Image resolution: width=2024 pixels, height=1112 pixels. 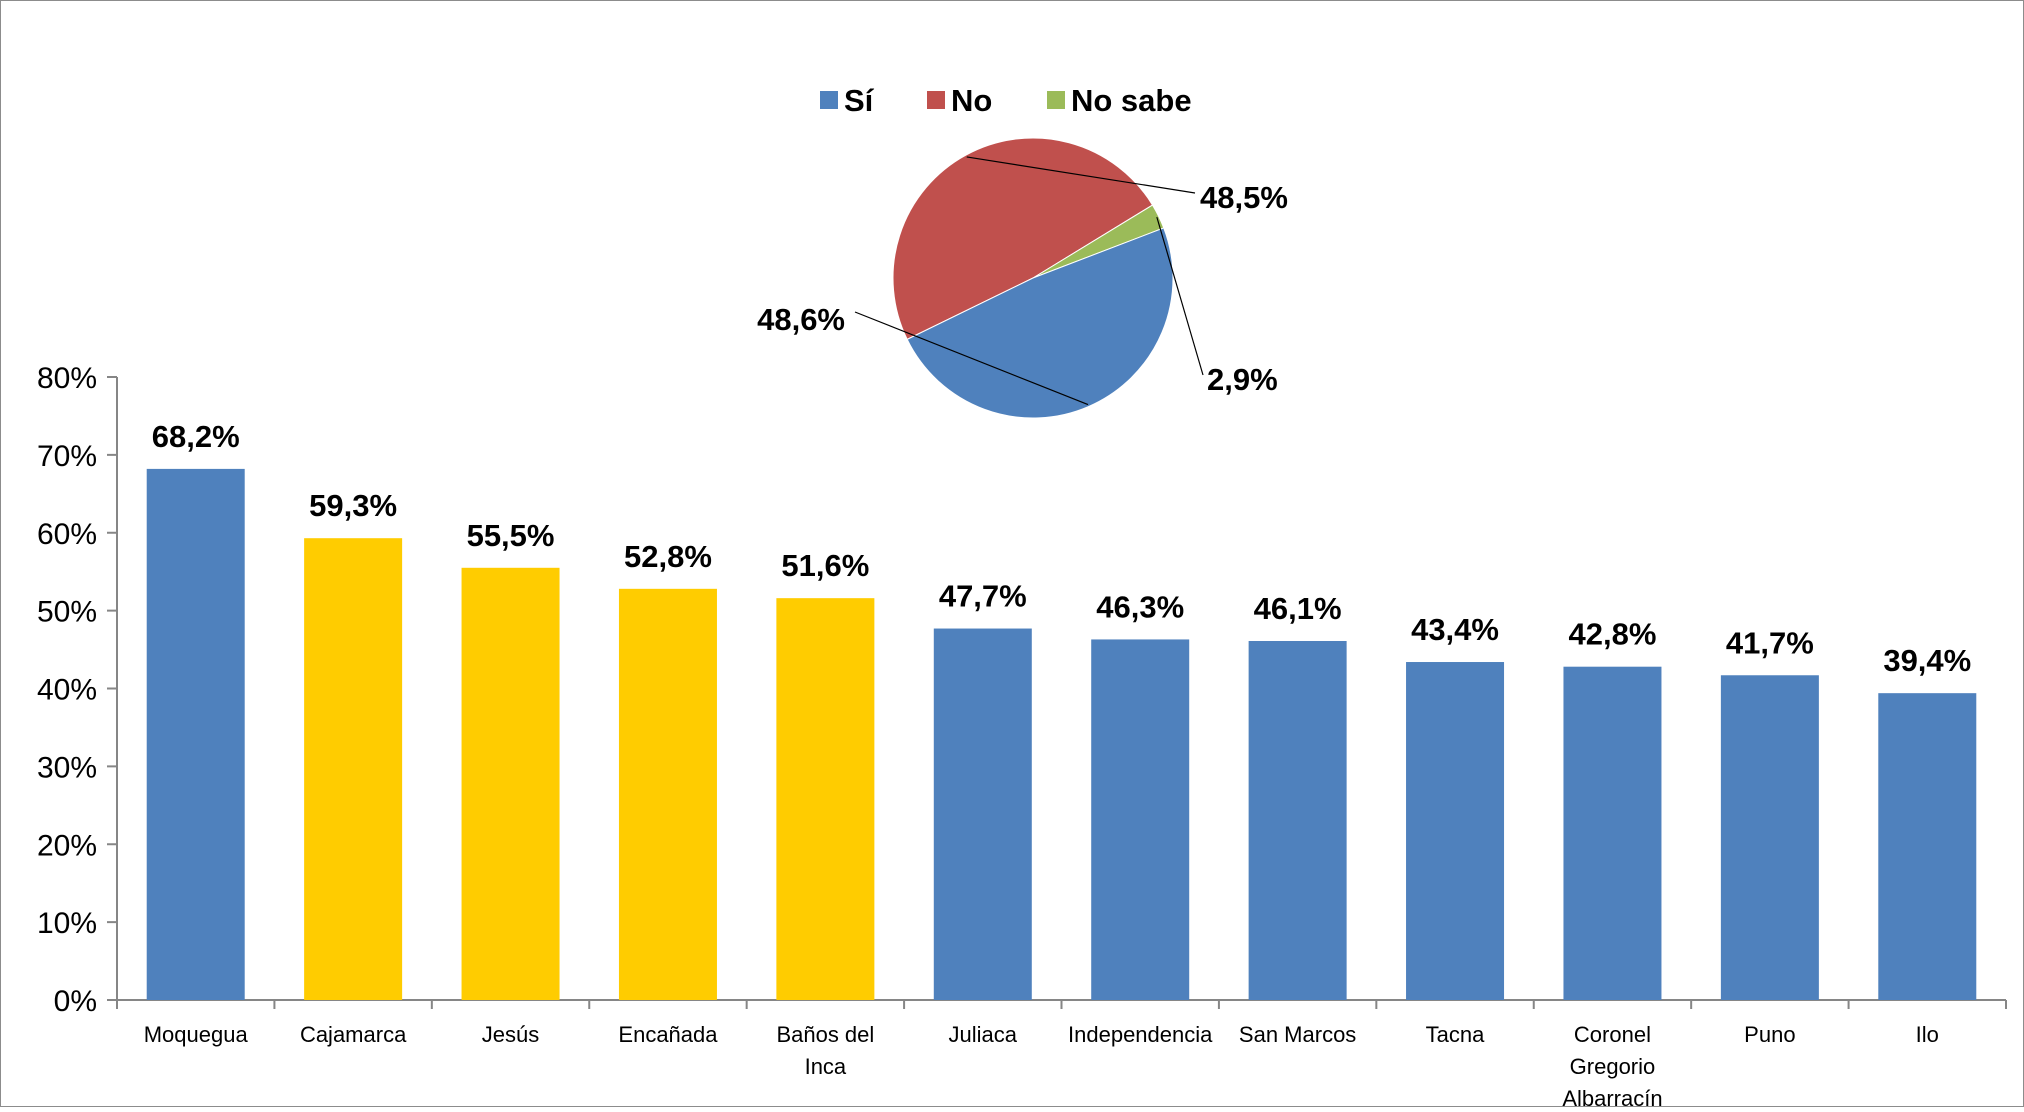 I want to click on x-tick-label: San Marcos, so click(x=1297, y=1034).